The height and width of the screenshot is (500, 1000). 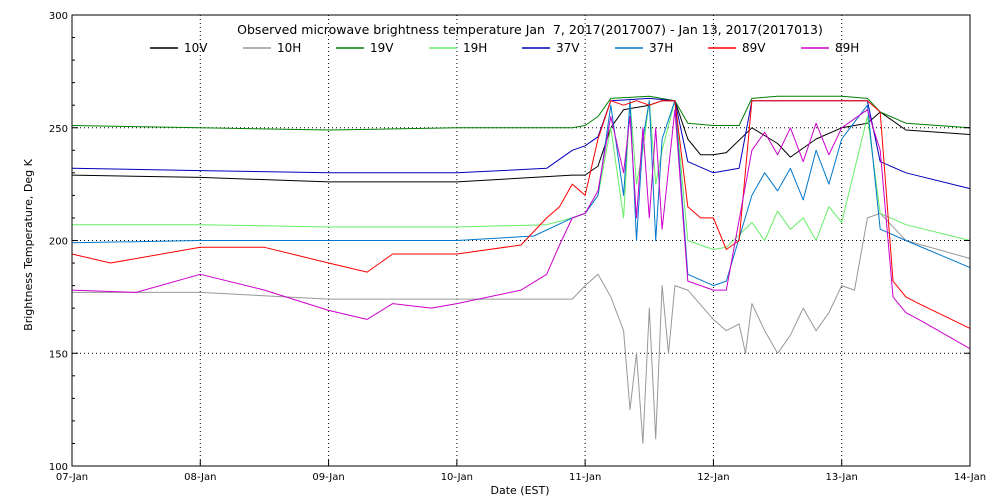 I want to click on y-tick-label: 100, so click(x=58, y=467).